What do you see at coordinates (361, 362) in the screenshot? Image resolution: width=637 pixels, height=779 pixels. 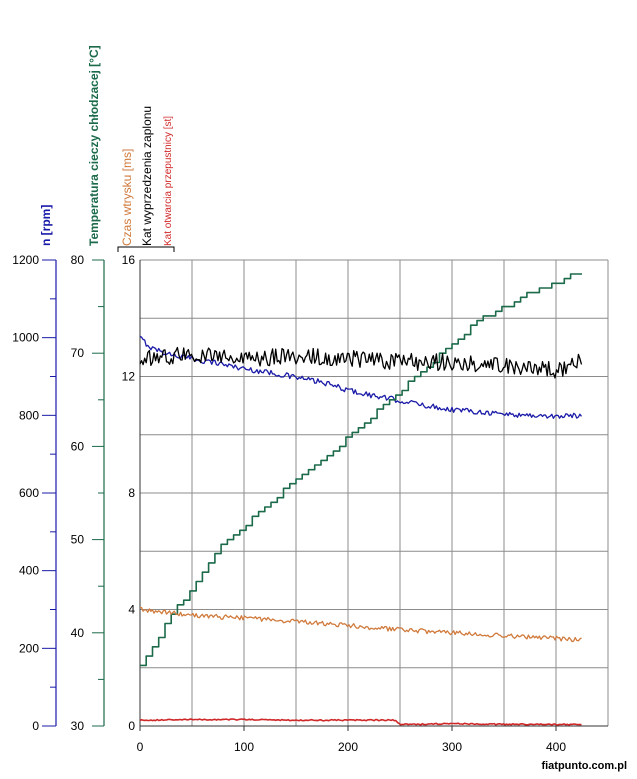 I see `series-line-ign` at bounding box center [361, 362].